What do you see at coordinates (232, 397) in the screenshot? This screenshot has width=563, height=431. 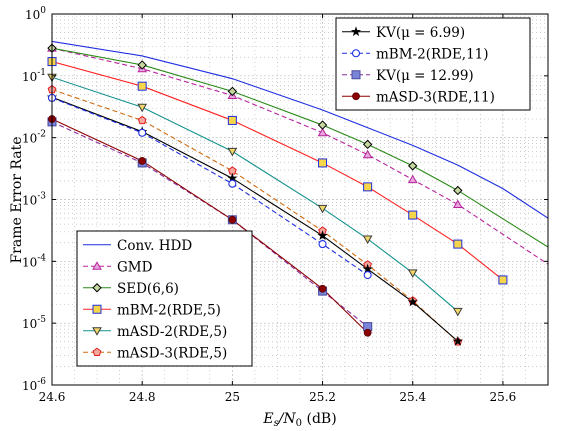 I see `x-tick-label: 25` at bounding box center [232, 397].